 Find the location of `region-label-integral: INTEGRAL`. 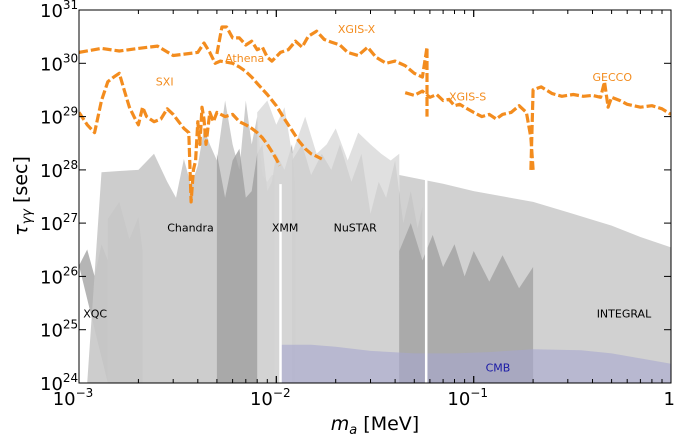

region-label-integral: INTEGRAL is located at coordinates (624, 313).